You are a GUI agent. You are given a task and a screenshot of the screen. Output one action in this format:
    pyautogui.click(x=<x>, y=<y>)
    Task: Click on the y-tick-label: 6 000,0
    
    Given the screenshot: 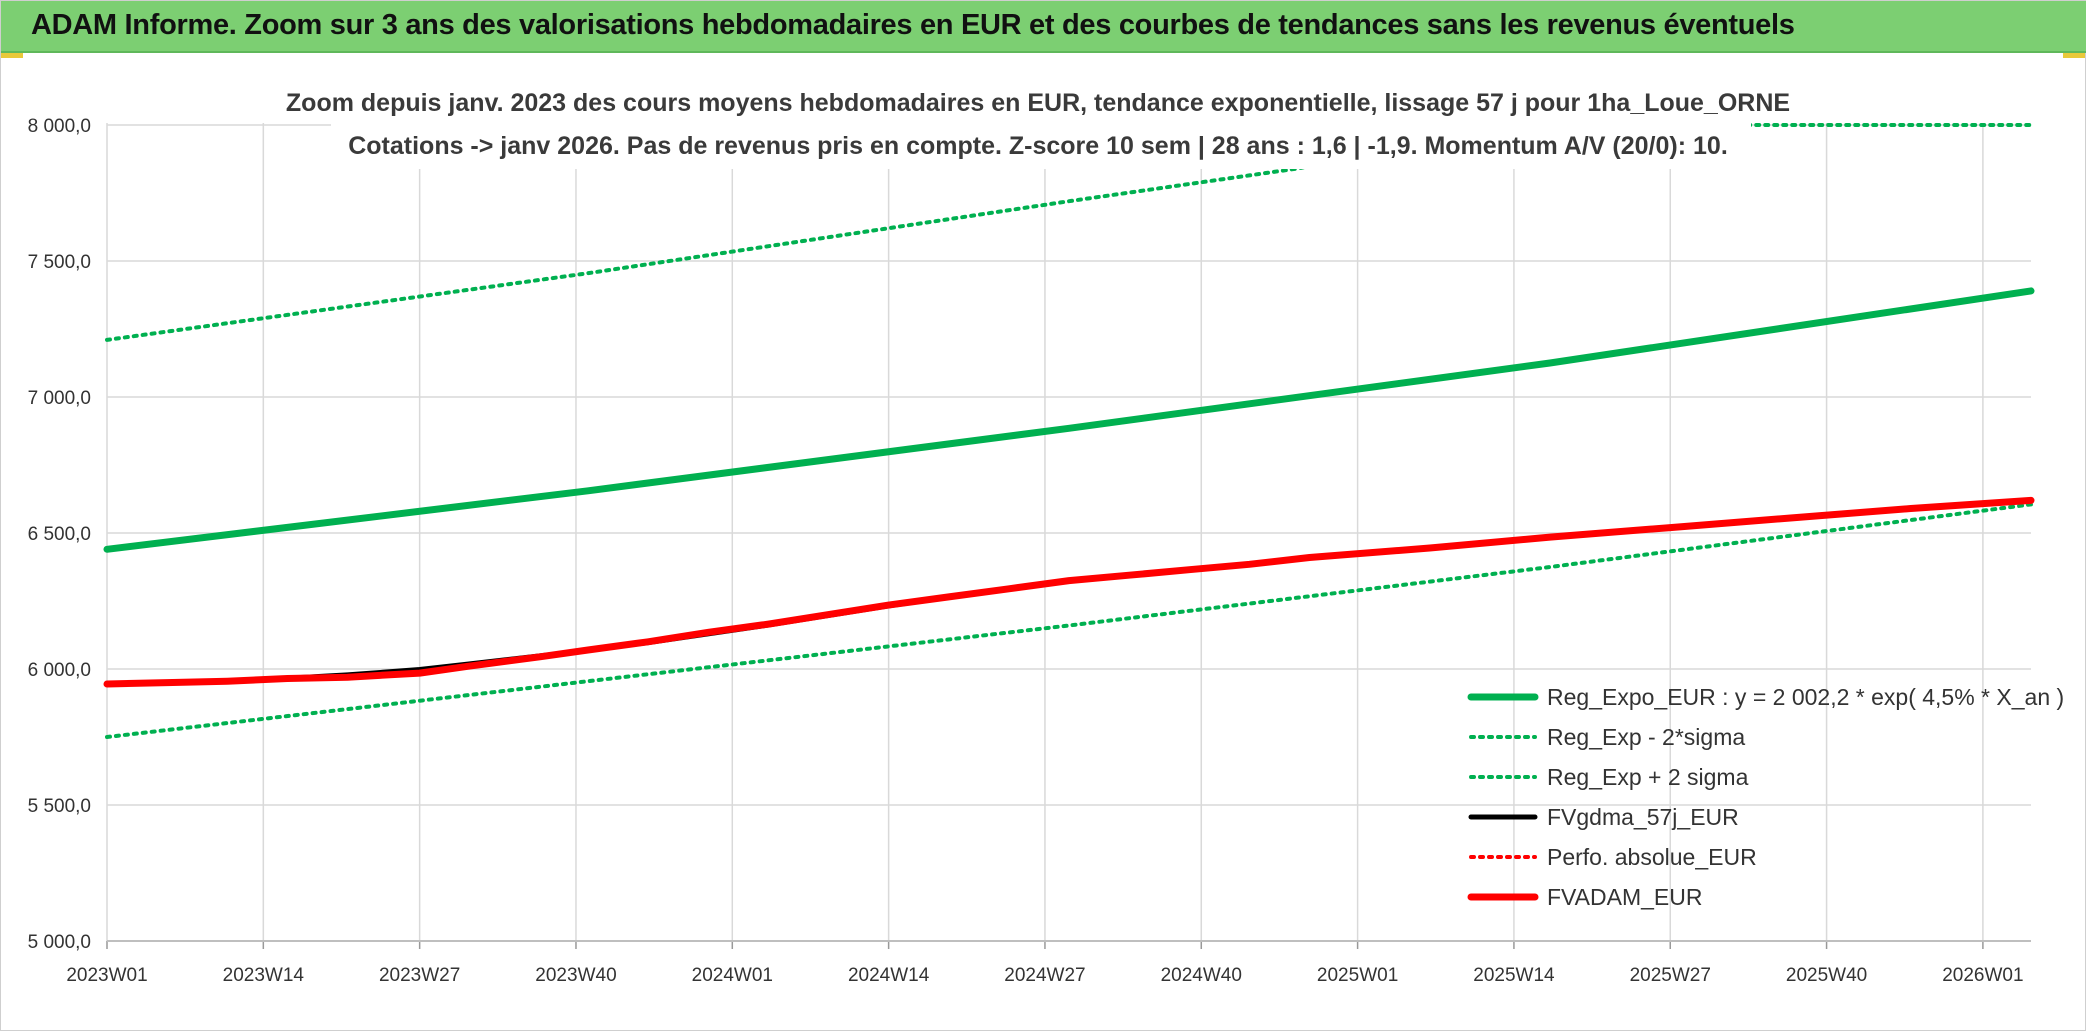 What is the action you would take?
    pyautogui.click(x=59, y=670)
    